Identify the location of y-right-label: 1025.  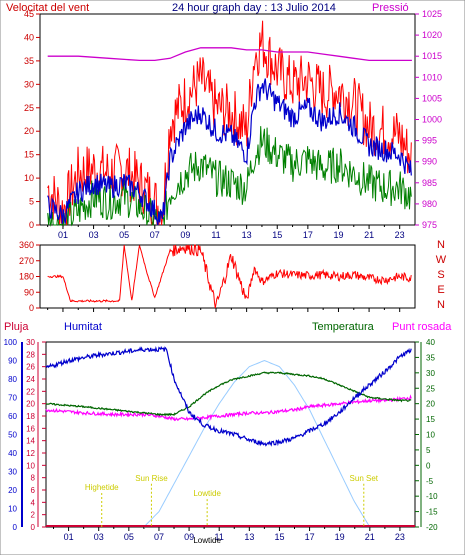
(432, 14).